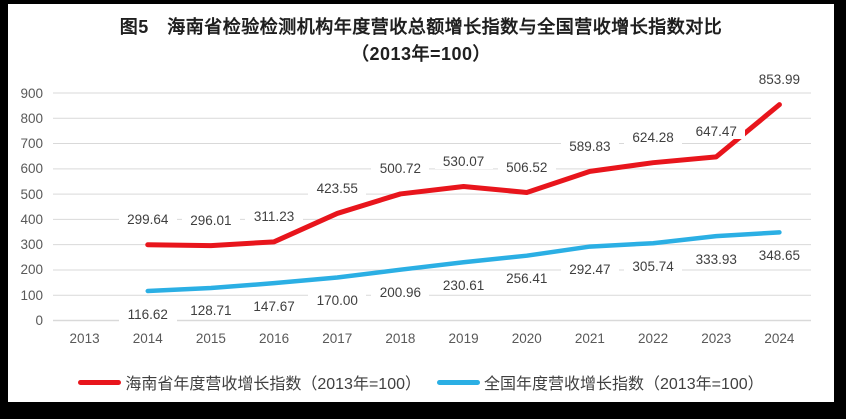 The height and width of the screenshot is (419, 846). What do you see at coordinates (779, 255) in the screenshot?
I see `data-label: 348.65` at bounding box center [779, 255].